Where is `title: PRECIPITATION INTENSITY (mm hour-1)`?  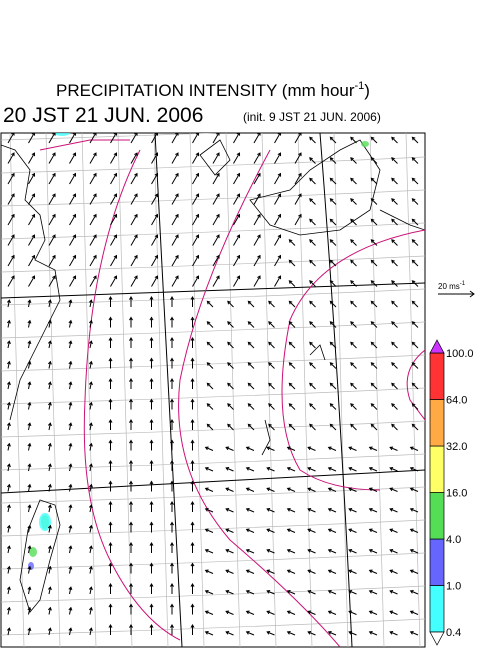
title: PRECIPITATION INTENSITY (mm hour-1) is located at coordinates (213, 90).